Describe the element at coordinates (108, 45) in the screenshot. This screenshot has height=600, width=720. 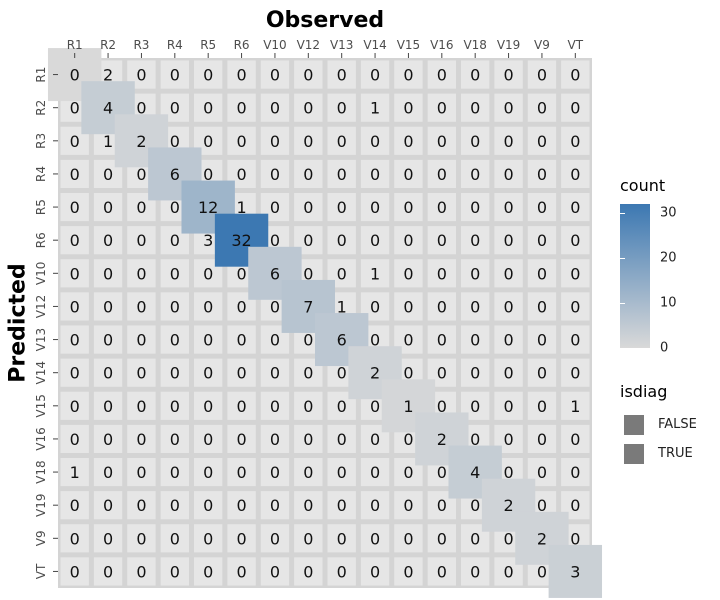
I see `x-tick-label: R2` at that location.